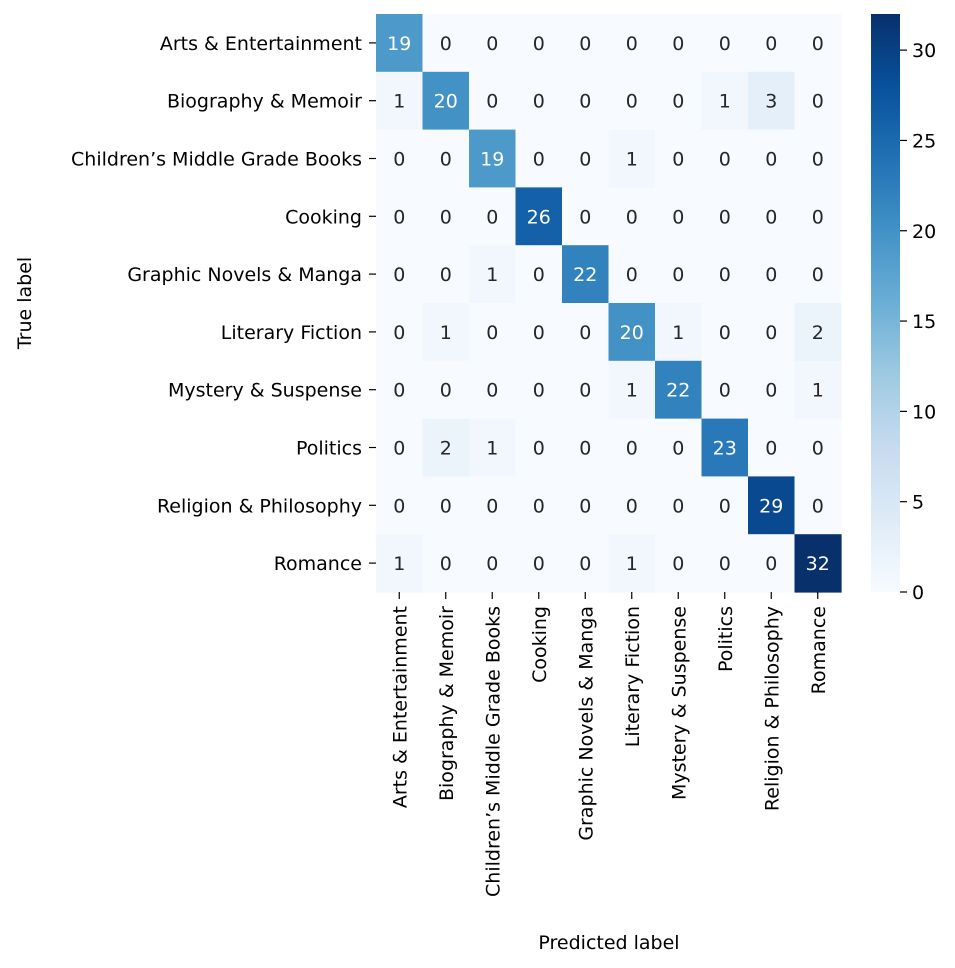 This screenshot has height=968, width=955. I want to click on x-tick-label: Children’s Middle Grade Books, so click(493, 751).